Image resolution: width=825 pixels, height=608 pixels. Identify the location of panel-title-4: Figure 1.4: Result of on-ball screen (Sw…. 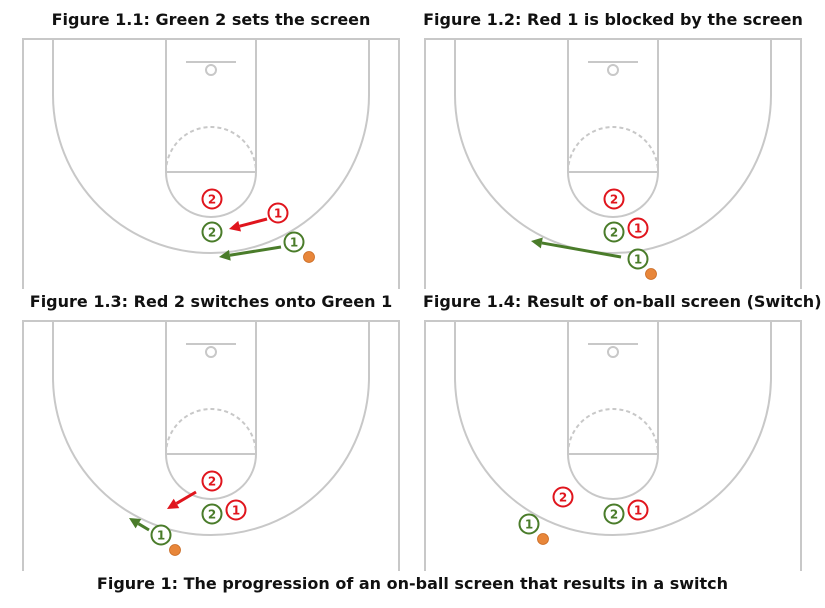
(622, 301).